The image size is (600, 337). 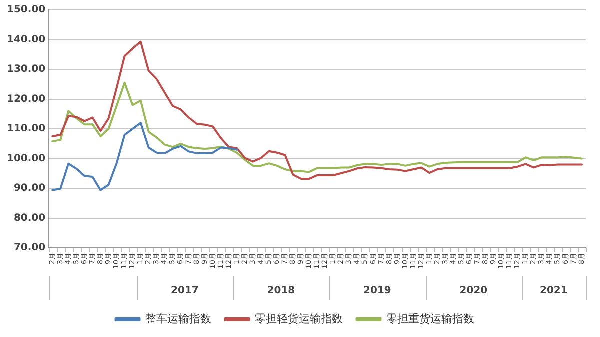 I want to click on legend-label: 整车运输指数, so click(x=178, y=319).